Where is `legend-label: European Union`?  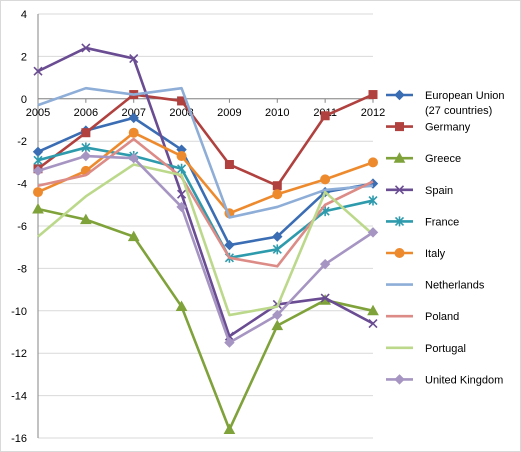 legend-label: European Union is located at coordinates (465, 96).